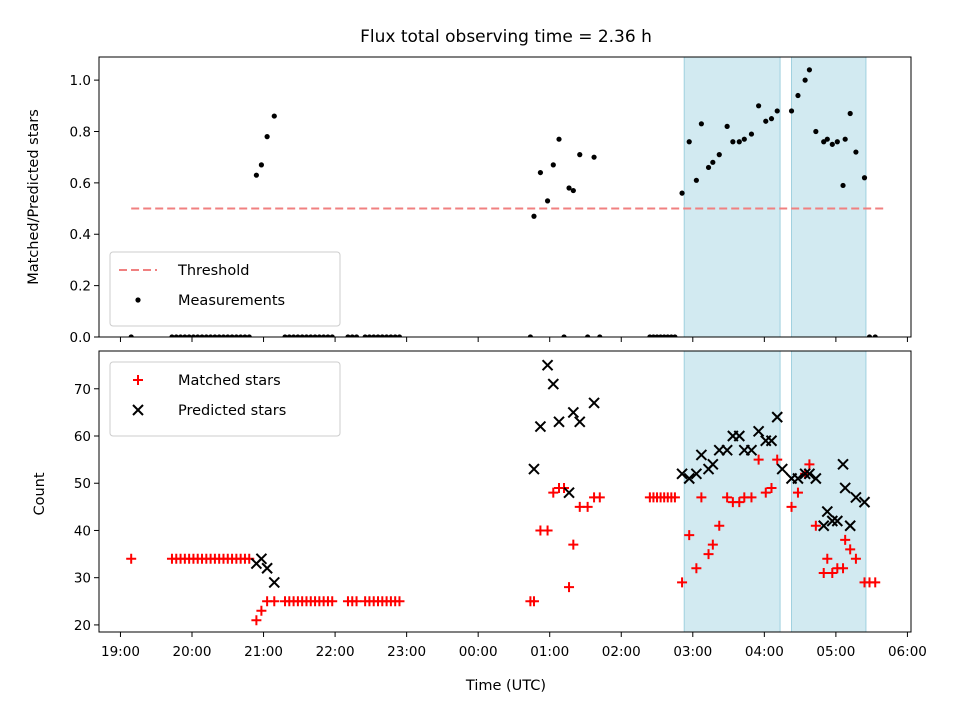 The width and height of the screenshot is (960, 725). Describe the element at coordinates (231, 301) in the screenshot. I see `legend-label: Measurements` at that location.